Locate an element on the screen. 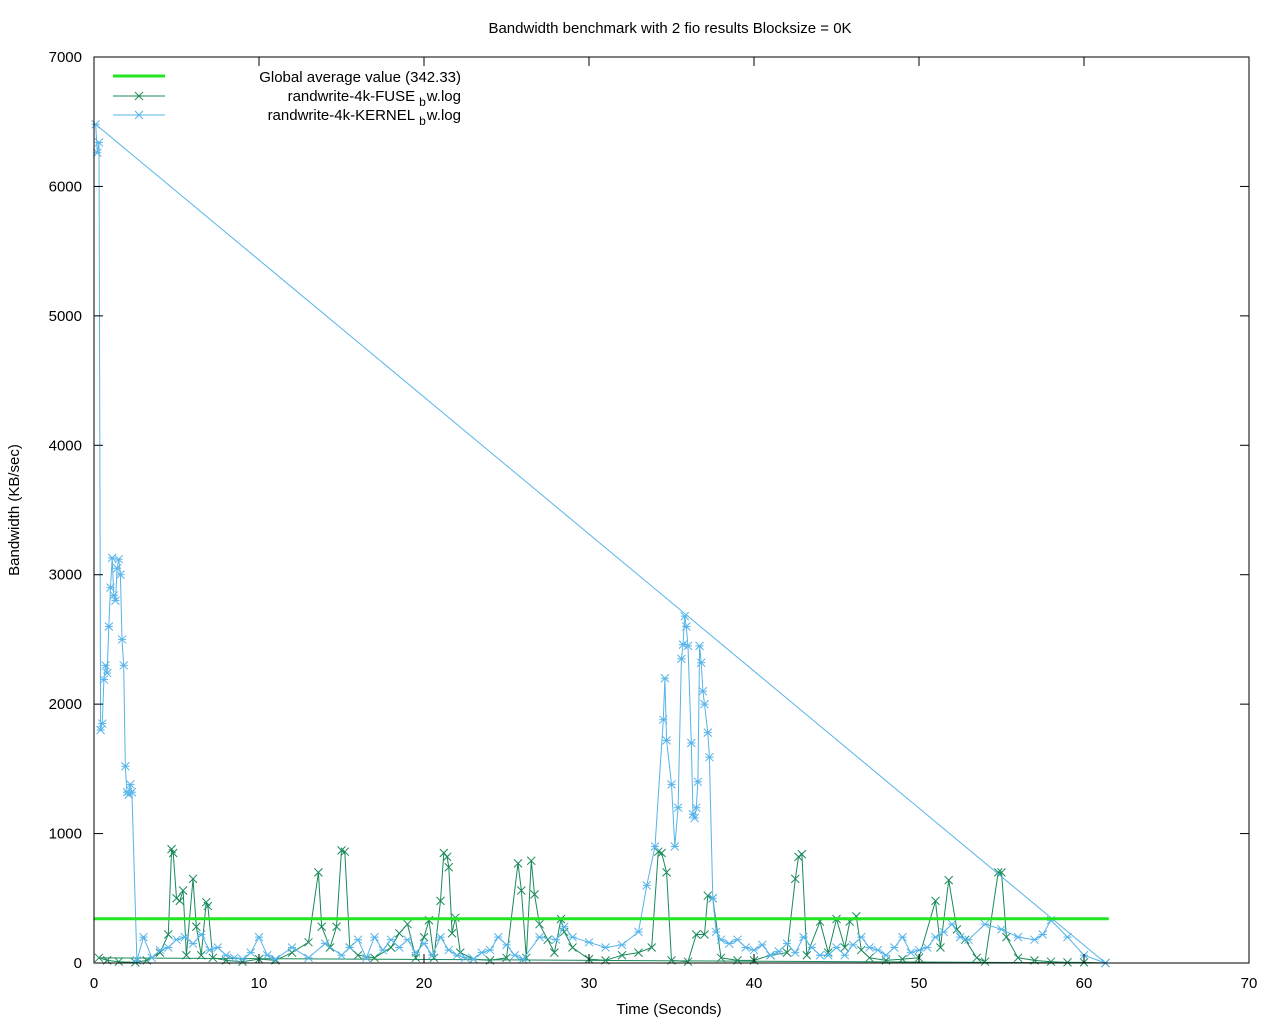 Image resolution: width=1280 pixels, height=1024 pixels. legend-label-kernel: randwrite-4k-KERNEL bw.log is located at coordinates (364, 117).